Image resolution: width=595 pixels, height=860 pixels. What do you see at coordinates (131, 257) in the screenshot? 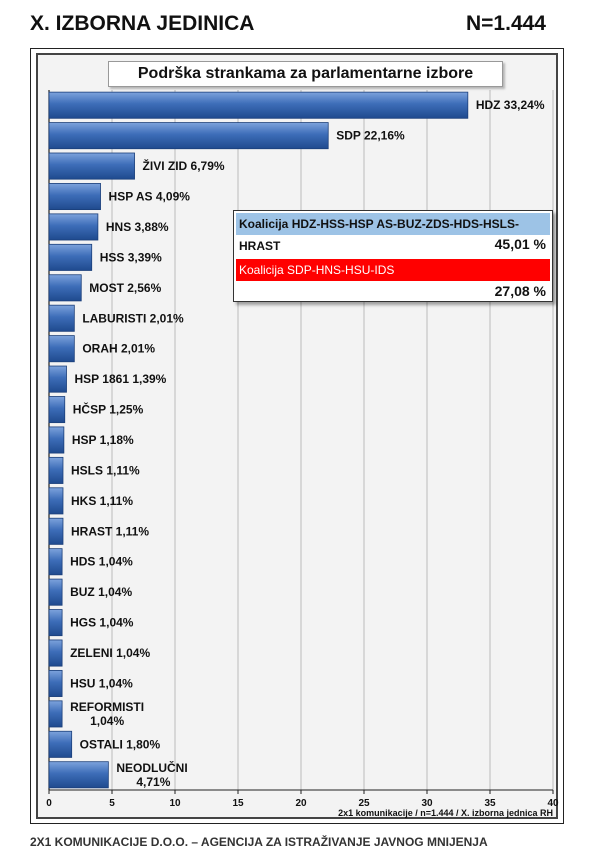
I see `bar-data-label: HSS 3,39%` at bounding box center [131, 257].